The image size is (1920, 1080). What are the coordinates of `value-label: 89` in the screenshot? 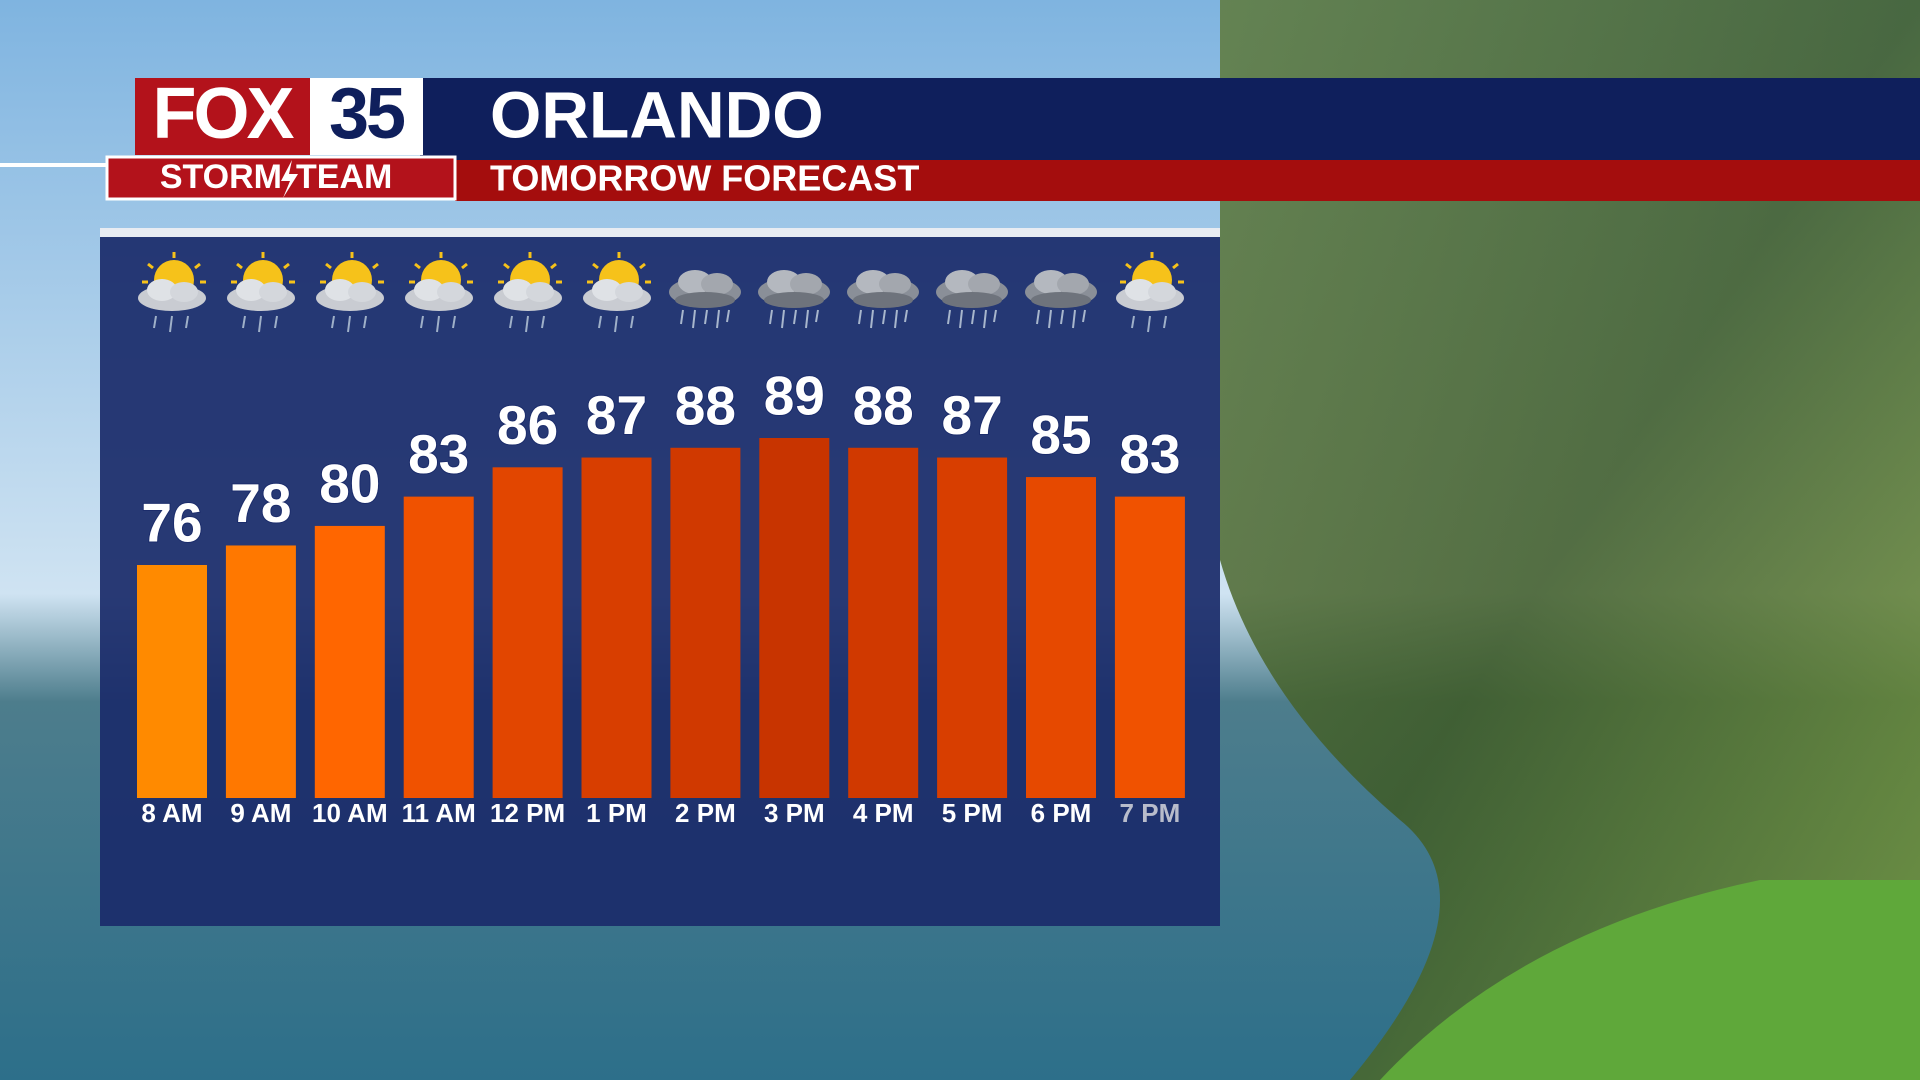 It's located at (794, 396).